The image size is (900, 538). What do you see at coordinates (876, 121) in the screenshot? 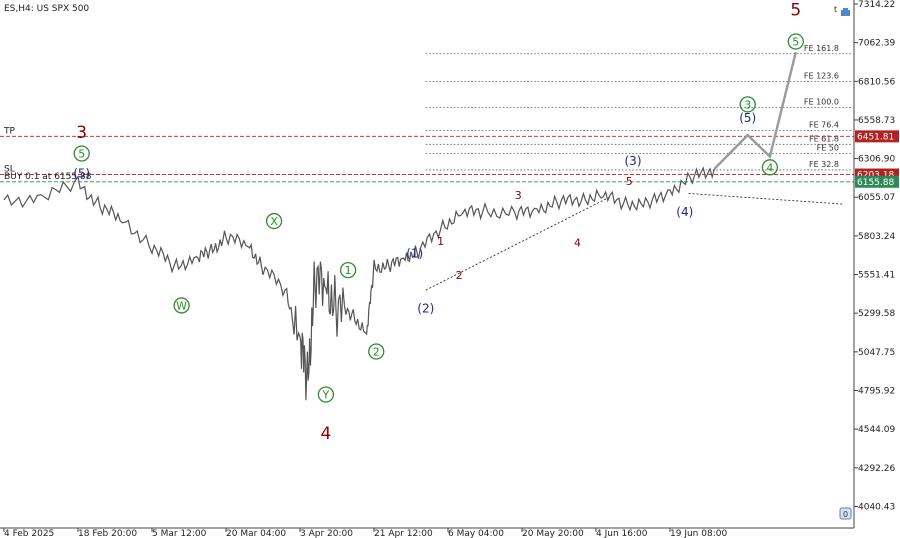
I see `y-tick-label: 6558.73` at bounding box center [876, 121].